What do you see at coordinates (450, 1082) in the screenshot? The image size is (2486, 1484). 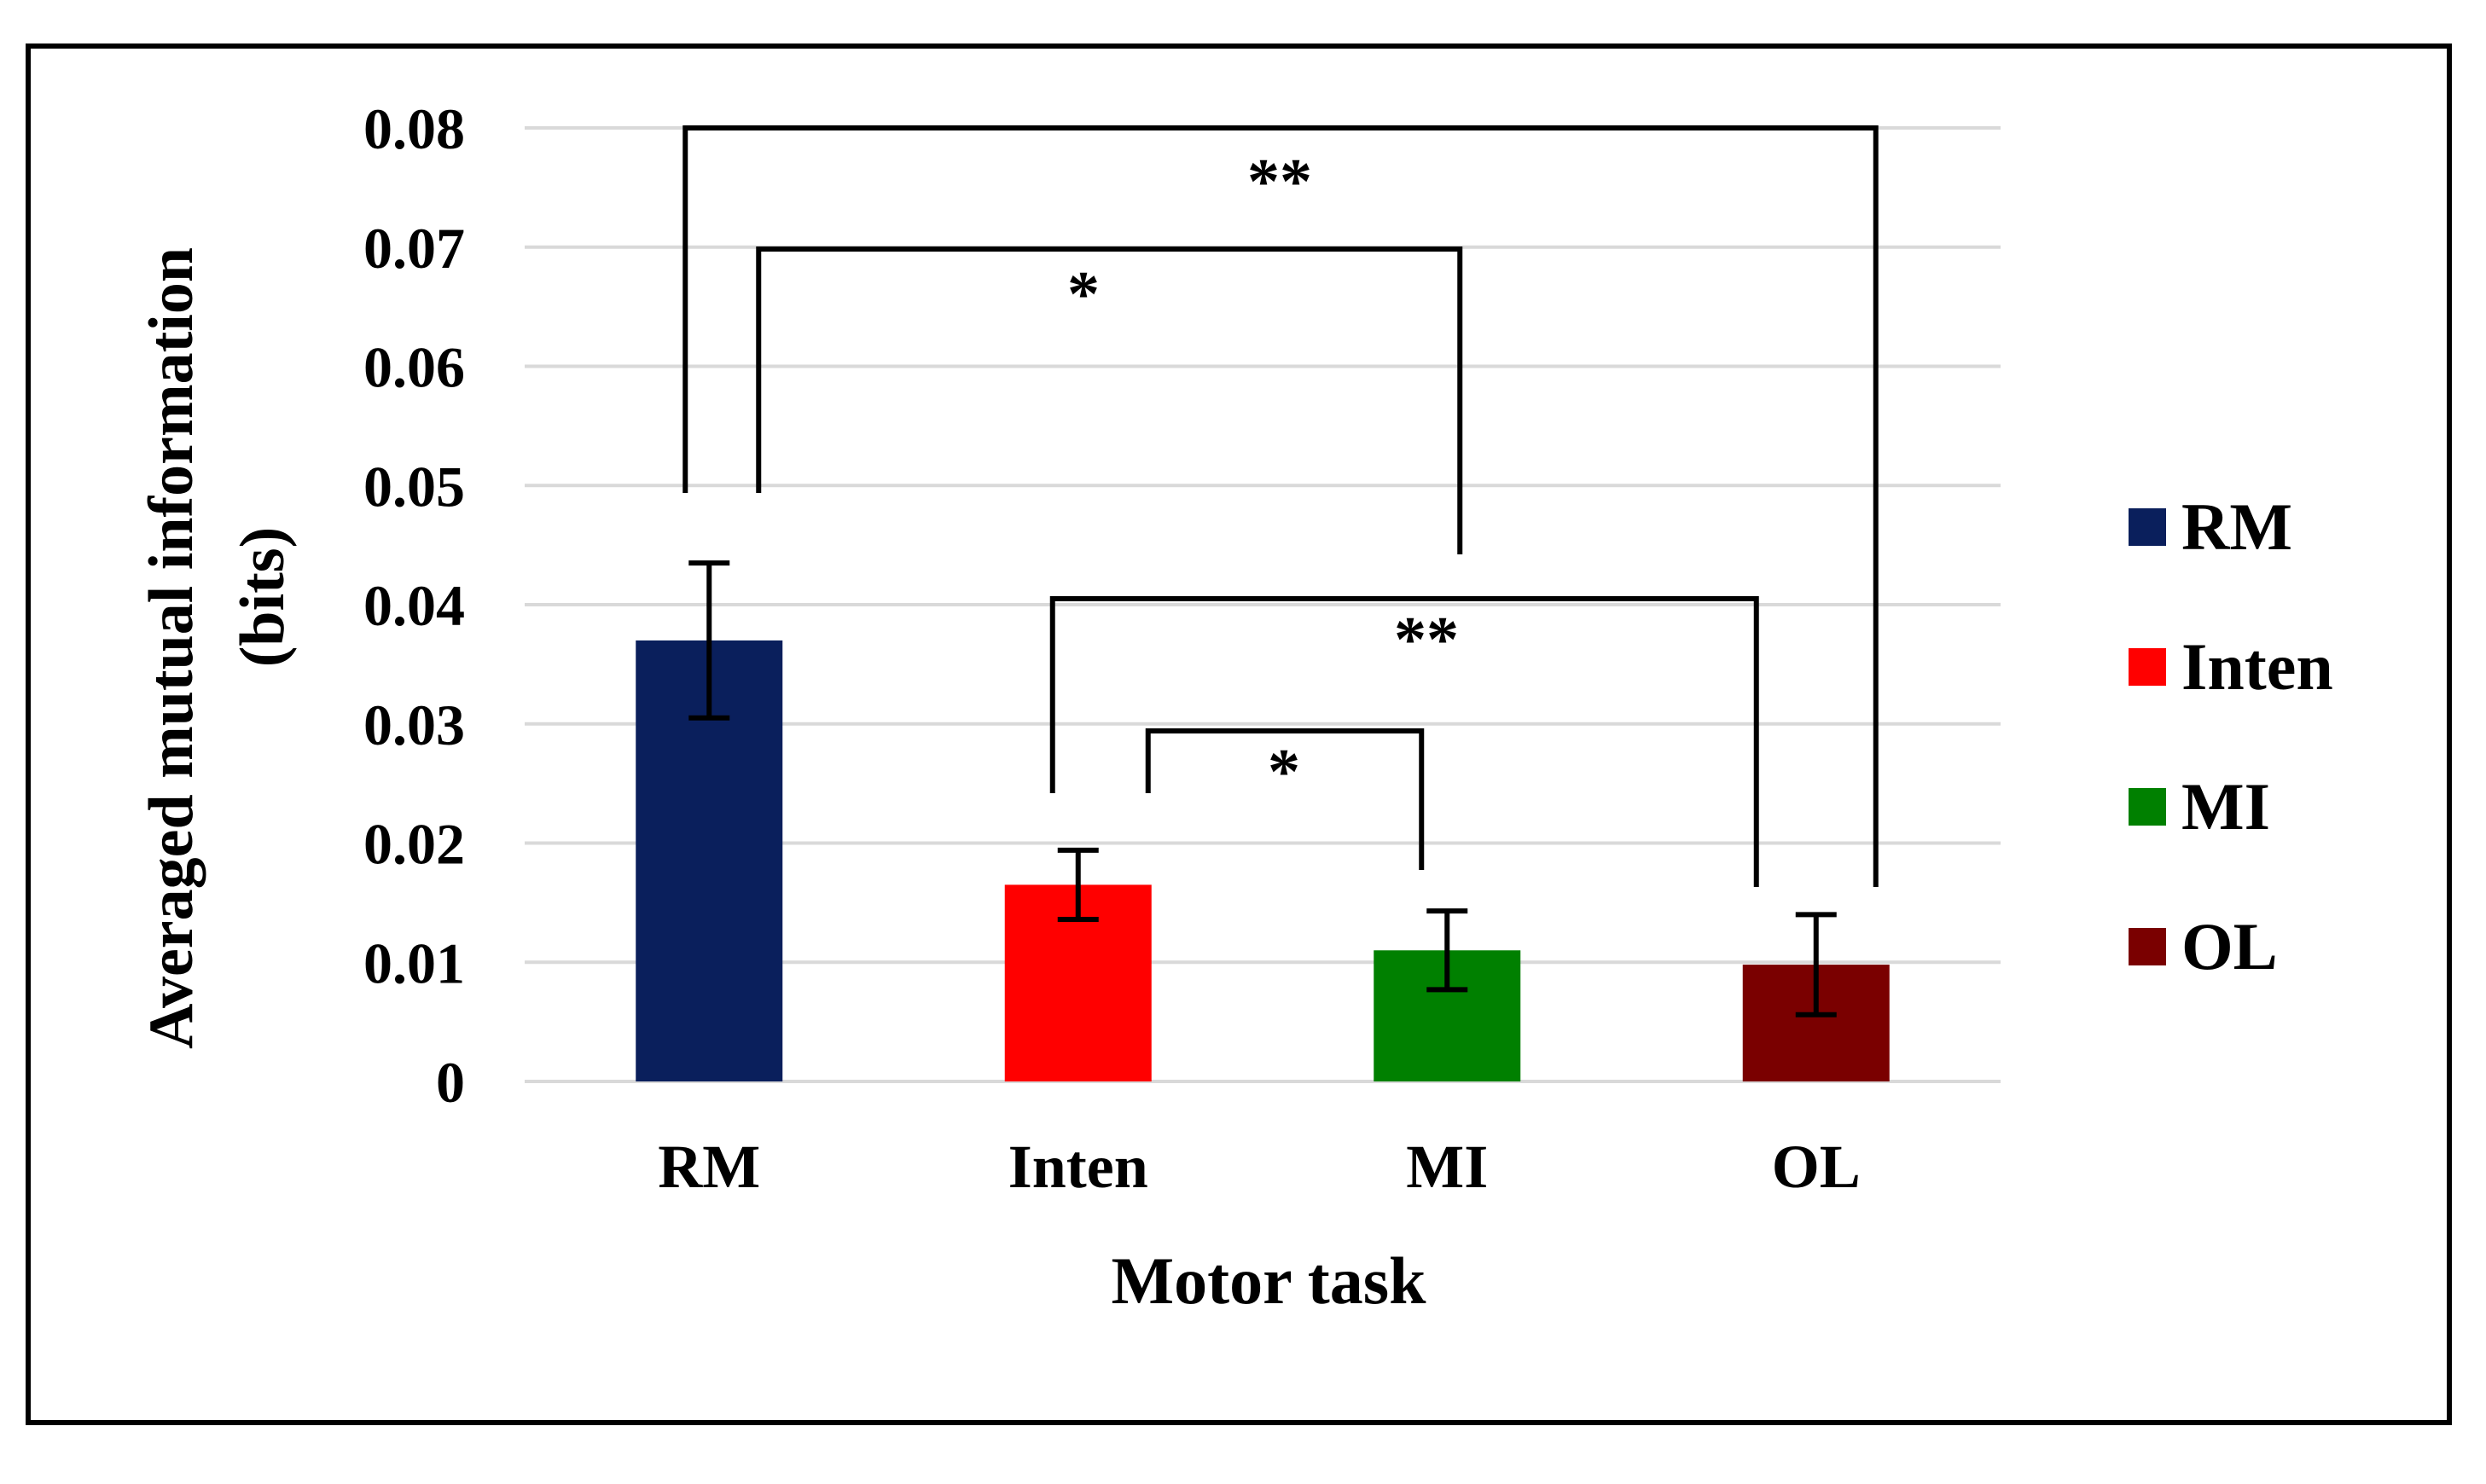 I see `y-tick-label: 0` at bounding box center [450, 1082].